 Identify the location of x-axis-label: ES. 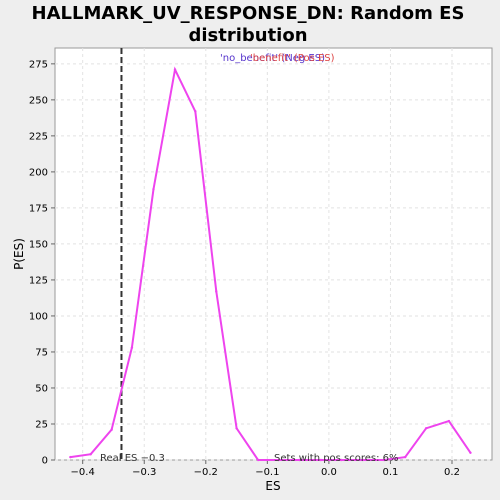
(272, 486).